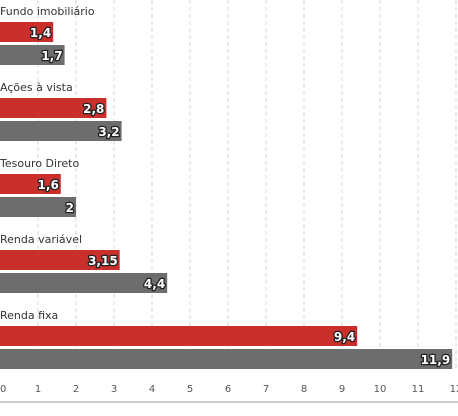 Image resolution: width=458 pixels, height=416 pixels. What do you see at coordinates (436, 360) in the screenshot?
I see `bar-value-label: 11,9` at bounding box center [436, 360].